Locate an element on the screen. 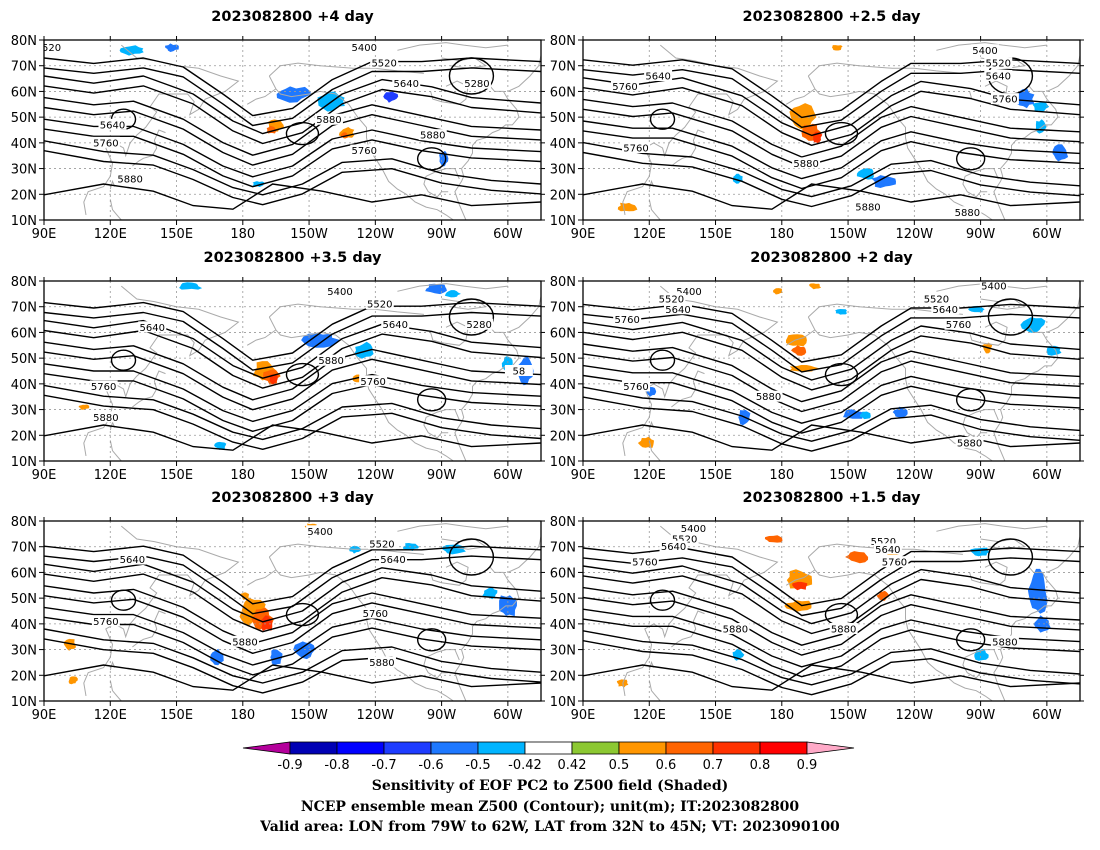 The image size is (1100, 850). lat-tick-label: 30N is located at coordinates (24, 411).